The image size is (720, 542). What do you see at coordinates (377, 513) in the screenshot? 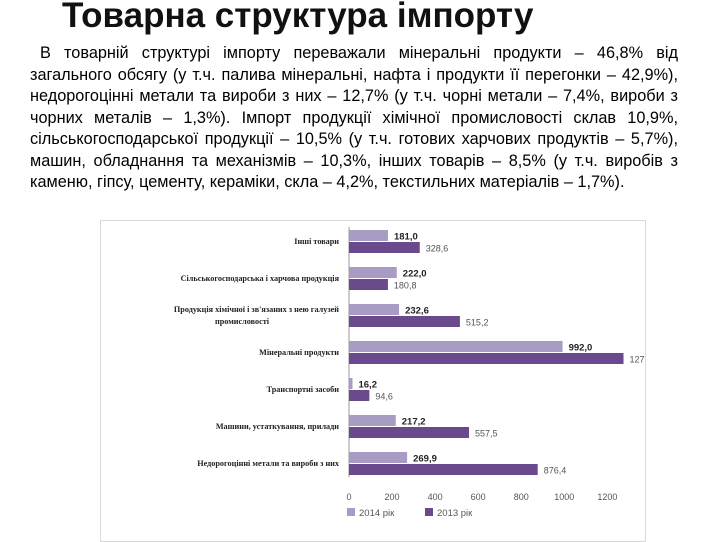
I see `legend-label-2014: 2014 рік` at bounding box center [377, 513].